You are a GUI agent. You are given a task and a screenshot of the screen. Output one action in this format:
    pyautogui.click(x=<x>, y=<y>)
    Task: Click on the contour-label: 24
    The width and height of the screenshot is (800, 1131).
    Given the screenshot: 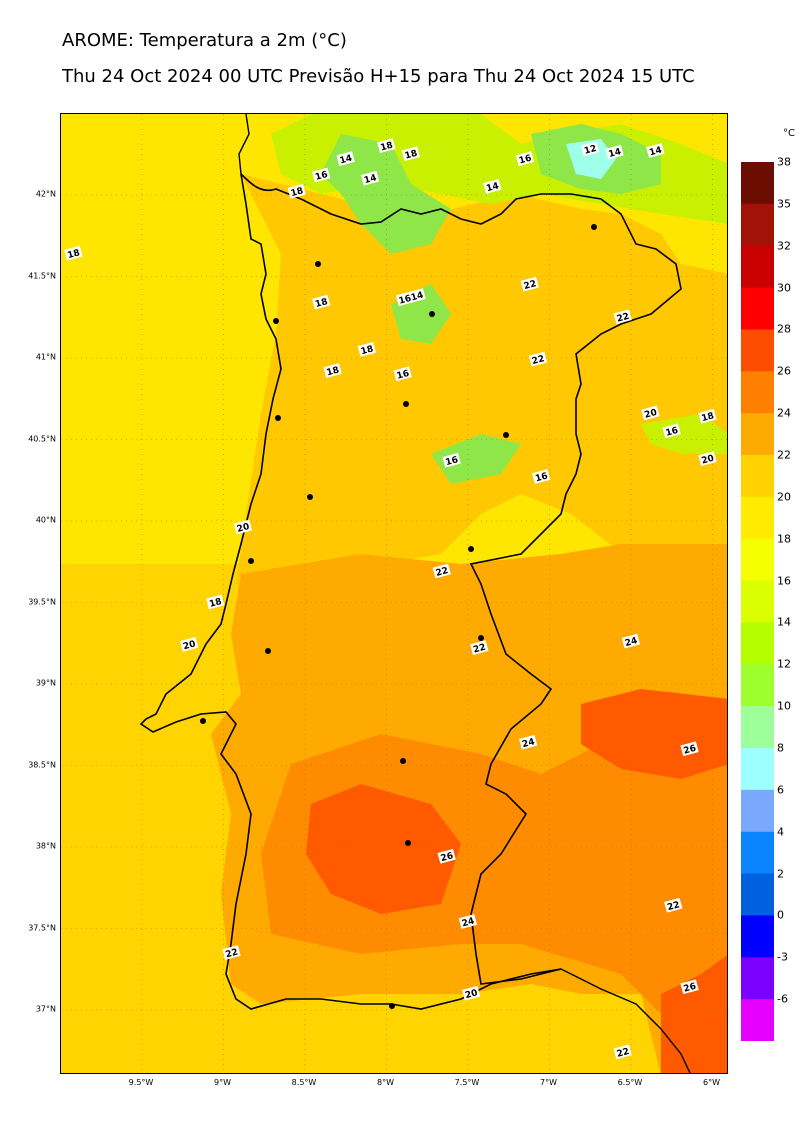 What is the action you would take?
    pyautogui.click(x=468, y=921)
    